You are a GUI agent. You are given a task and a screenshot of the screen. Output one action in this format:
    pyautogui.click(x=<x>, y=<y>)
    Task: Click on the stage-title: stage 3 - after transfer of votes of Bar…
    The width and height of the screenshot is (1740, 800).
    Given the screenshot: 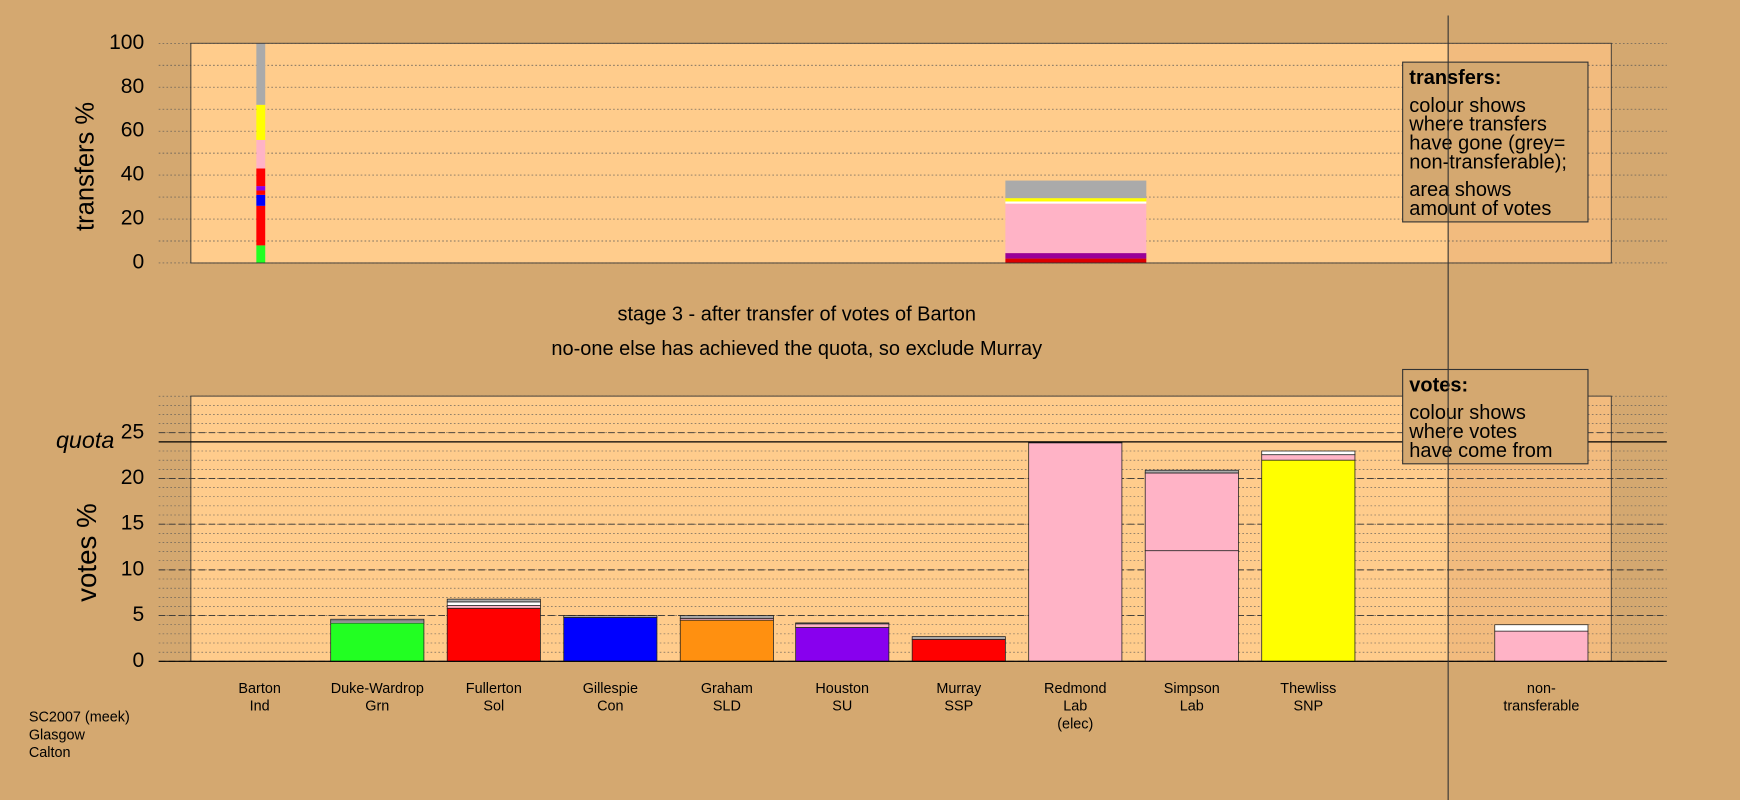 What is the action you would take?
    pyautogui.click(x=796, y=314)
    